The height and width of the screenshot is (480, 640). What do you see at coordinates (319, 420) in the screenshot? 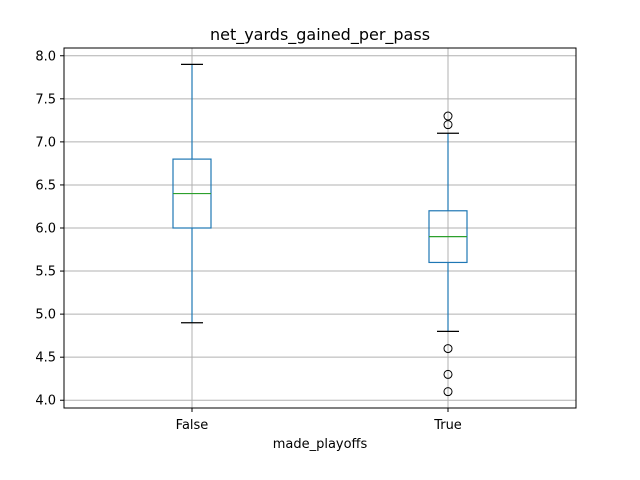
I see `x-axis: False True` at bounding box center [319, 420].